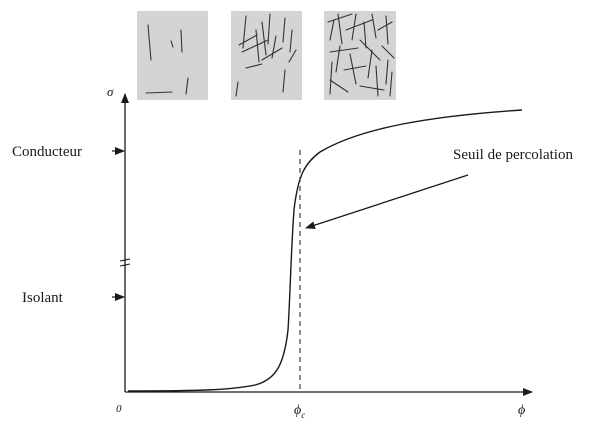  I want to click on y-axis-symbol: σ, so click(110, 91).